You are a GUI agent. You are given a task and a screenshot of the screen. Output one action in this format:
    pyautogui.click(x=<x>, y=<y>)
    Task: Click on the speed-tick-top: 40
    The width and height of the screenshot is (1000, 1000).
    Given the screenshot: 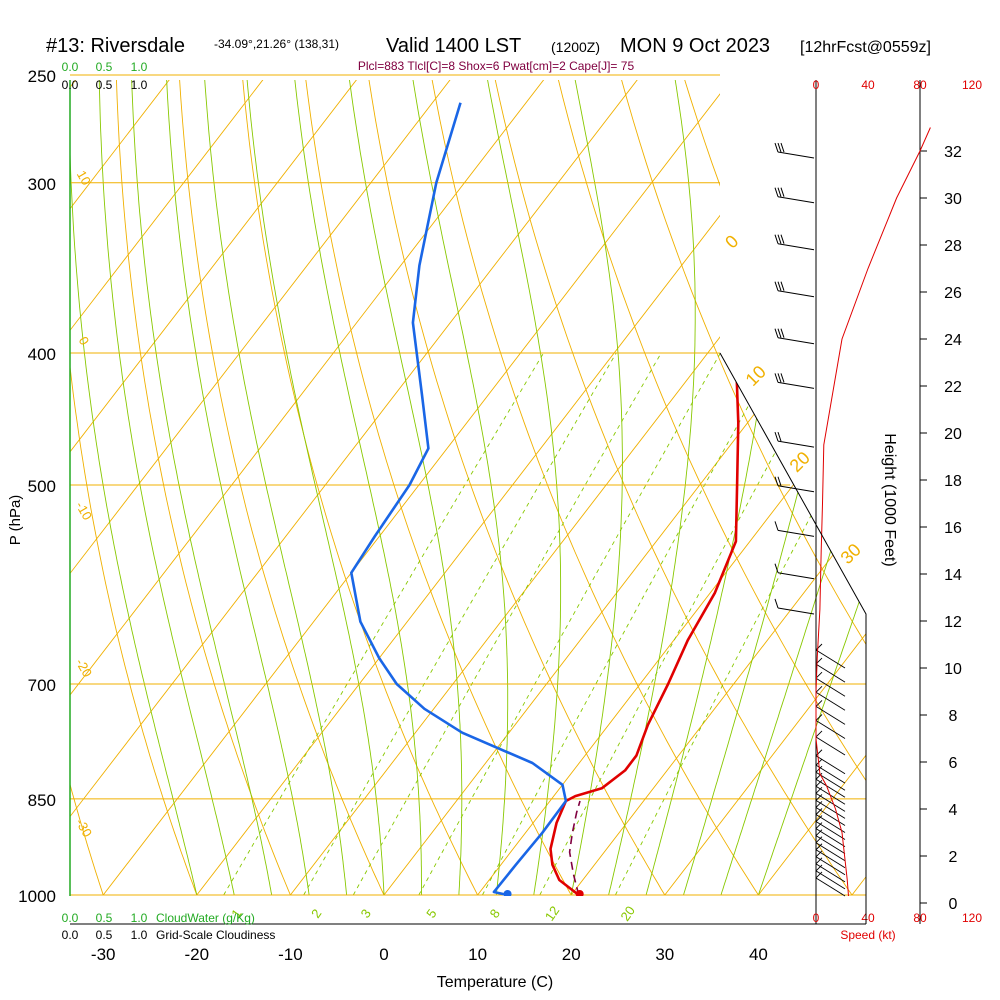 What is the action you would take?
    pyautogui.click(x=868, y=85)
    